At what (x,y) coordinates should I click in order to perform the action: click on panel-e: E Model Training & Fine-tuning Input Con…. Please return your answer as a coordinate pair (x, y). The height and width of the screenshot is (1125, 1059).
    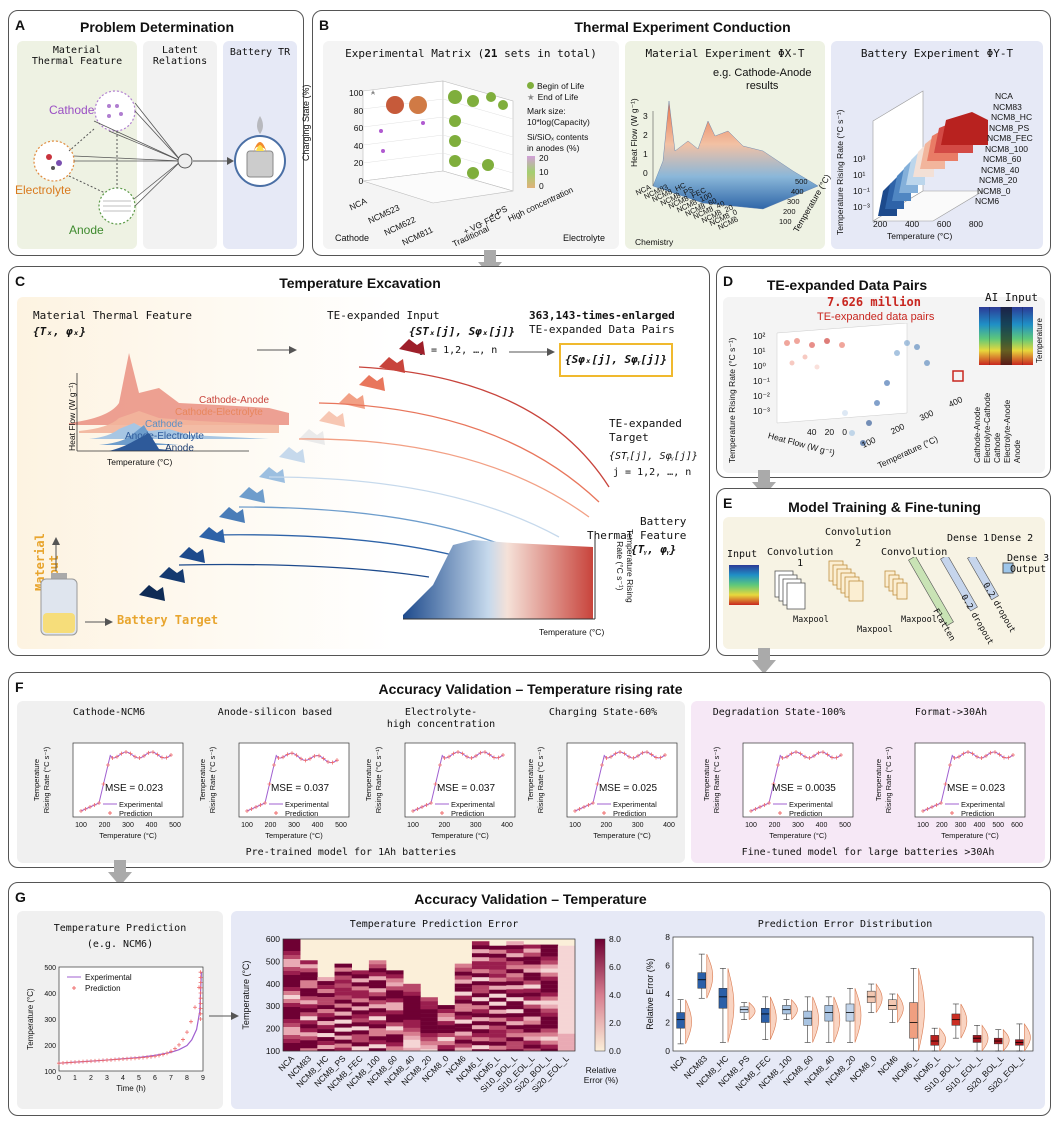
    Looking at the image, I should click on (883, 572).